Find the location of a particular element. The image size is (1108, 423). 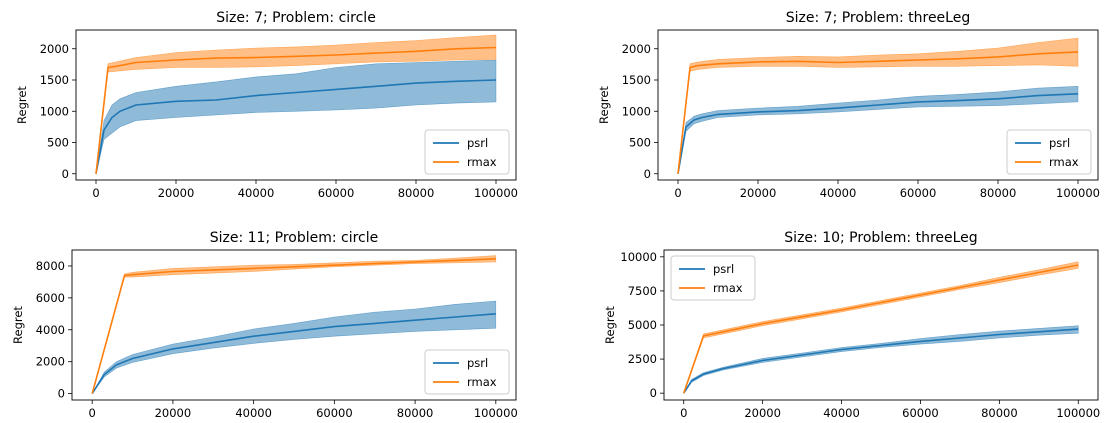

y-tick-label: 10000 is located at coordinates (638, 257).